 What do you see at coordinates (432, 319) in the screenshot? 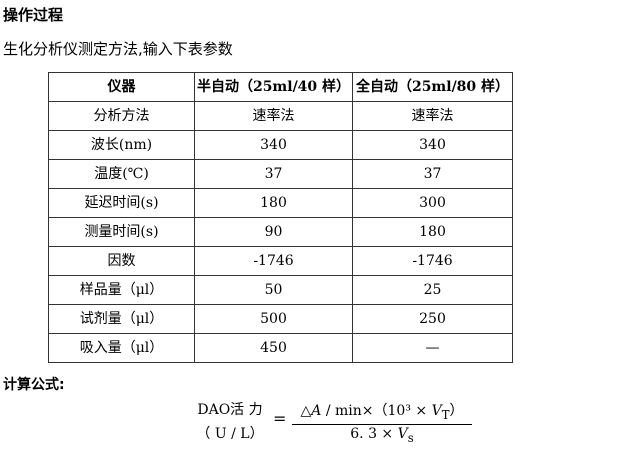
I see `table-cell: 250` at bounding box center [432, 319].